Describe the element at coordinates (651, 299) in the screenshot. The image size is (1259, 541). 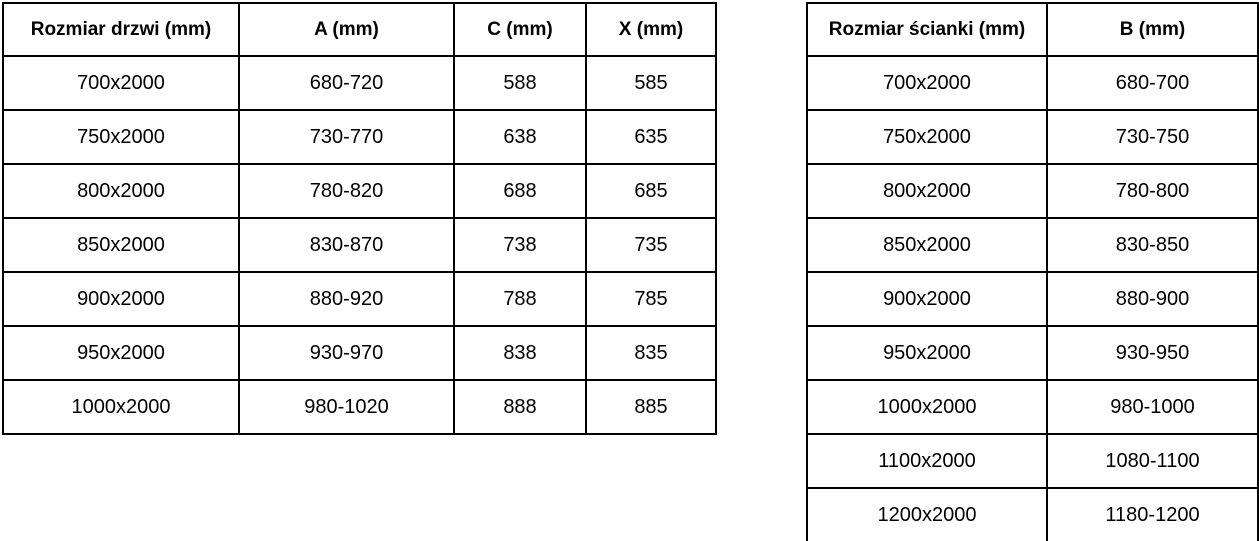
I see `table-cell: 785` at that location.